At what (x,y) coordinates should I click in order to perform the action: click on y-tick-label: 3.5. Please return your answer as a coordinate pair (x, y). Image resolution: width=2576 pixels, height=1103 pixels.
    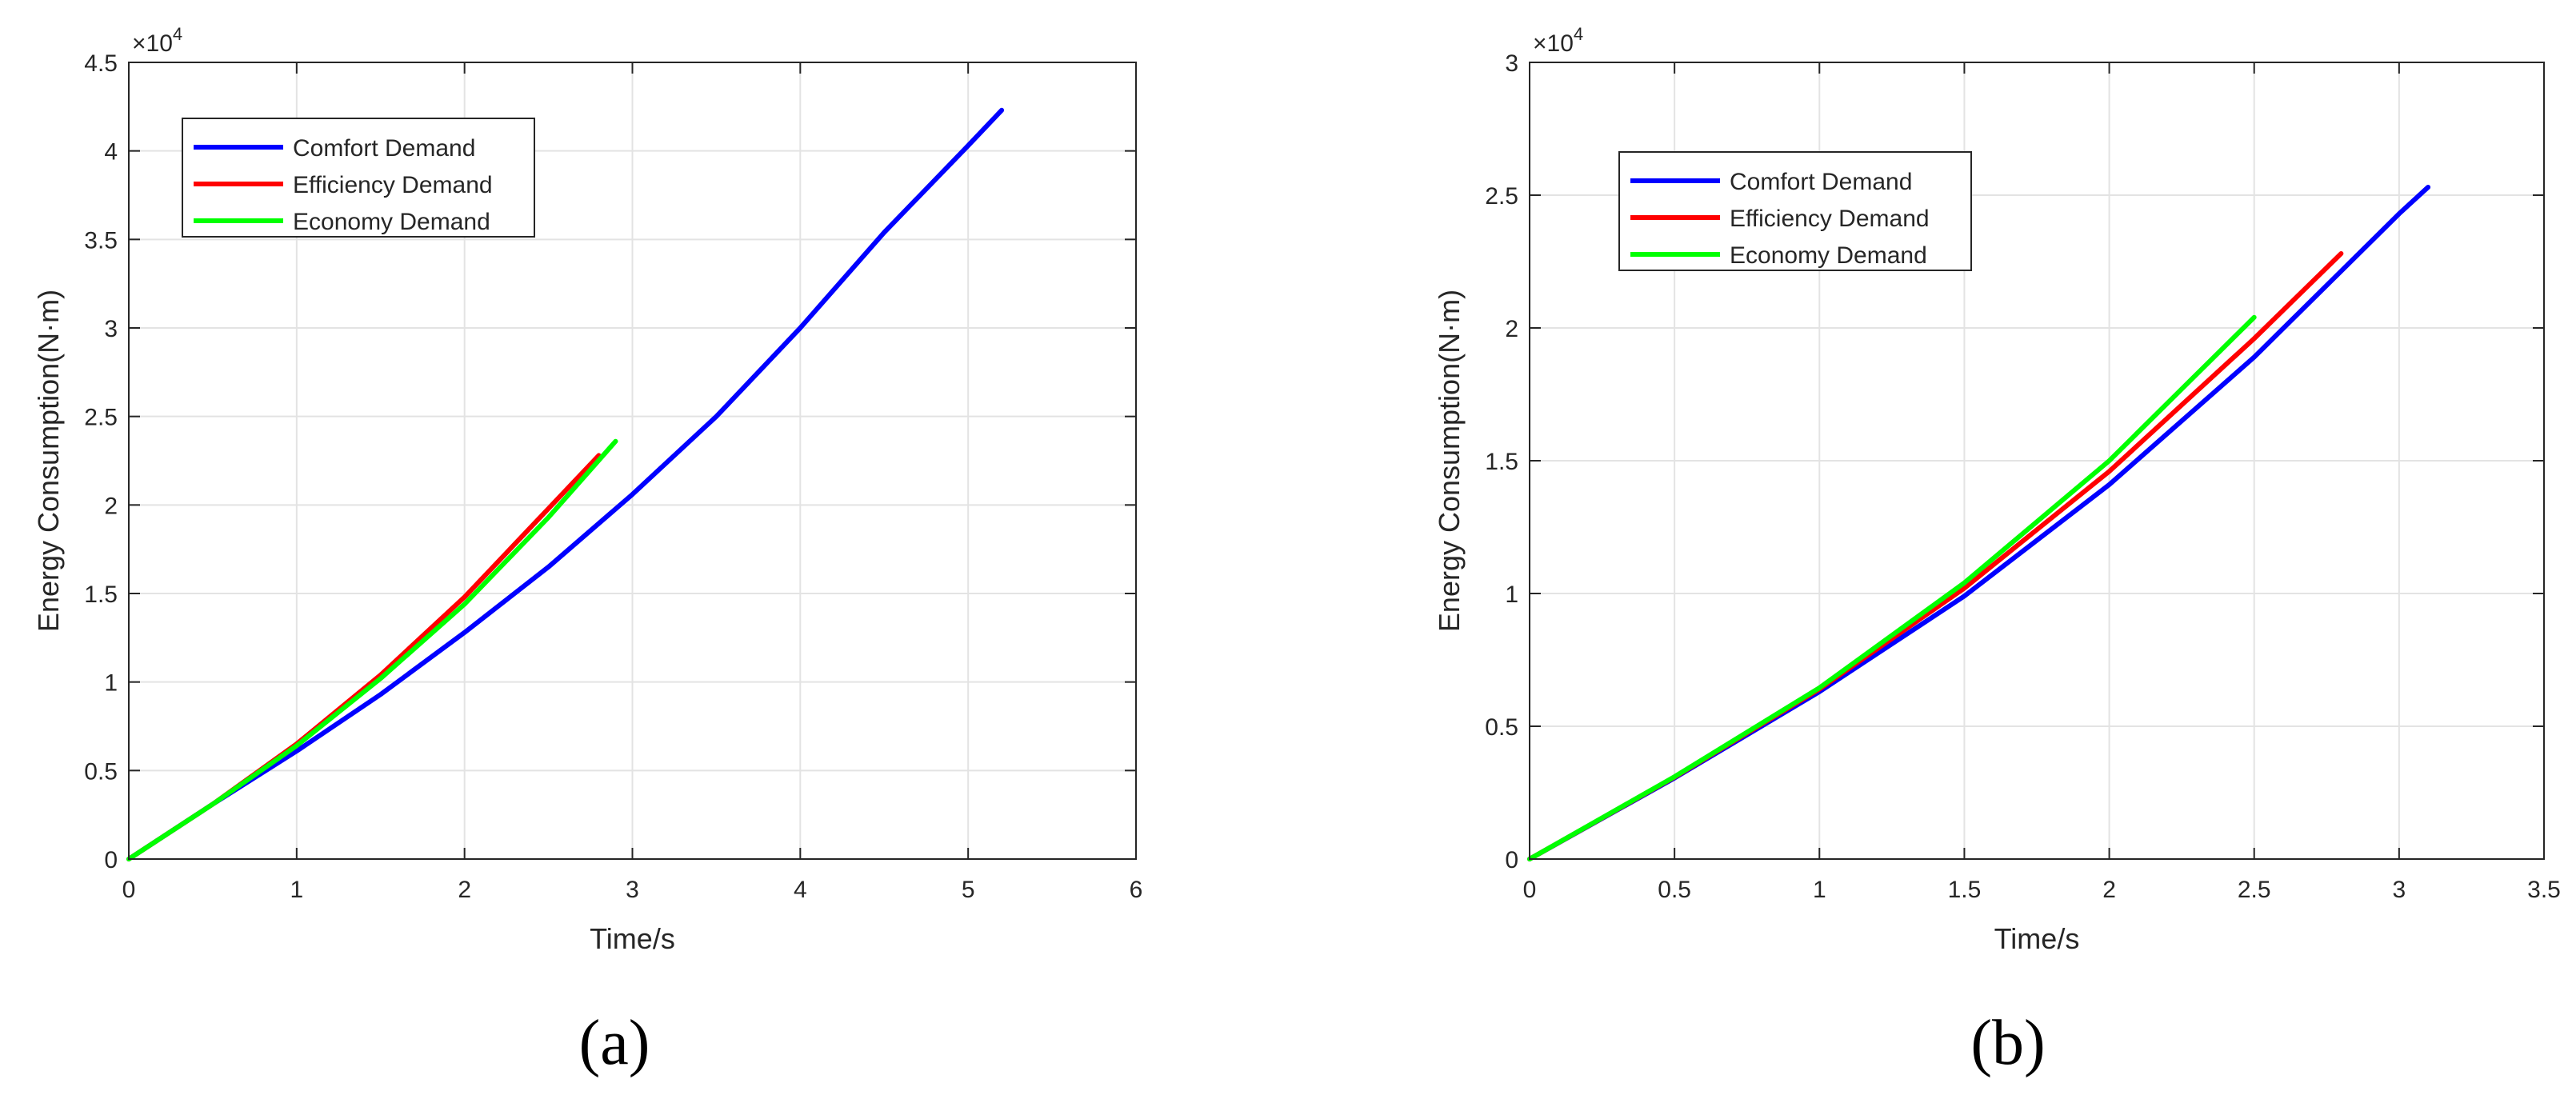
    Looking at the image, I should click on (101, 240).